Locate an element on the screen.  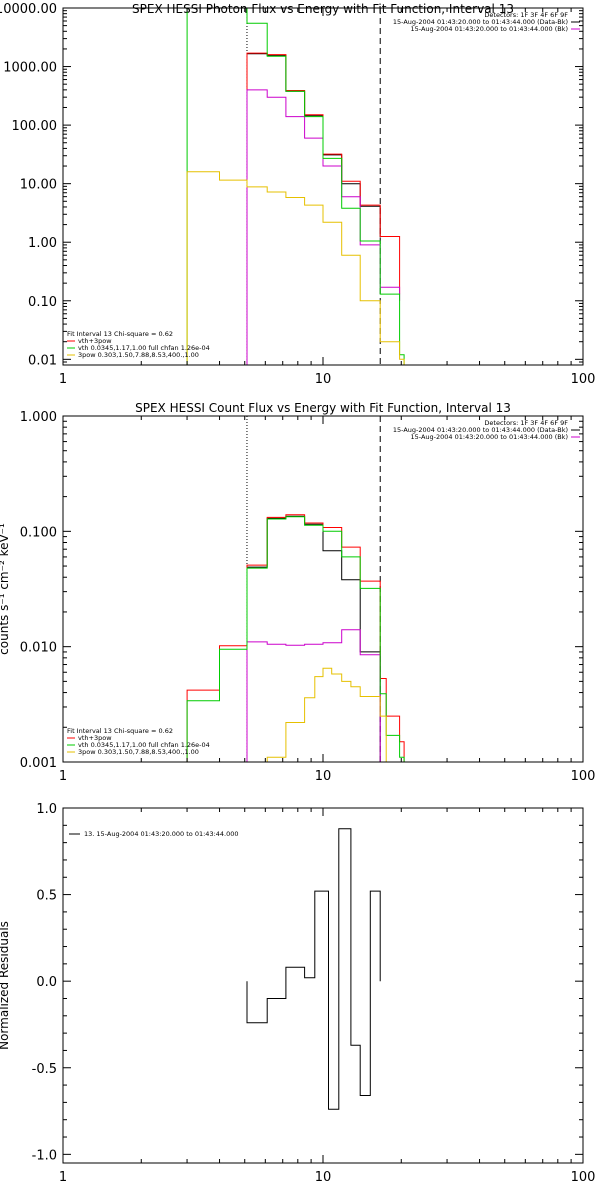
y-tick-label: 1.0 is located at coordinates (46, 809).